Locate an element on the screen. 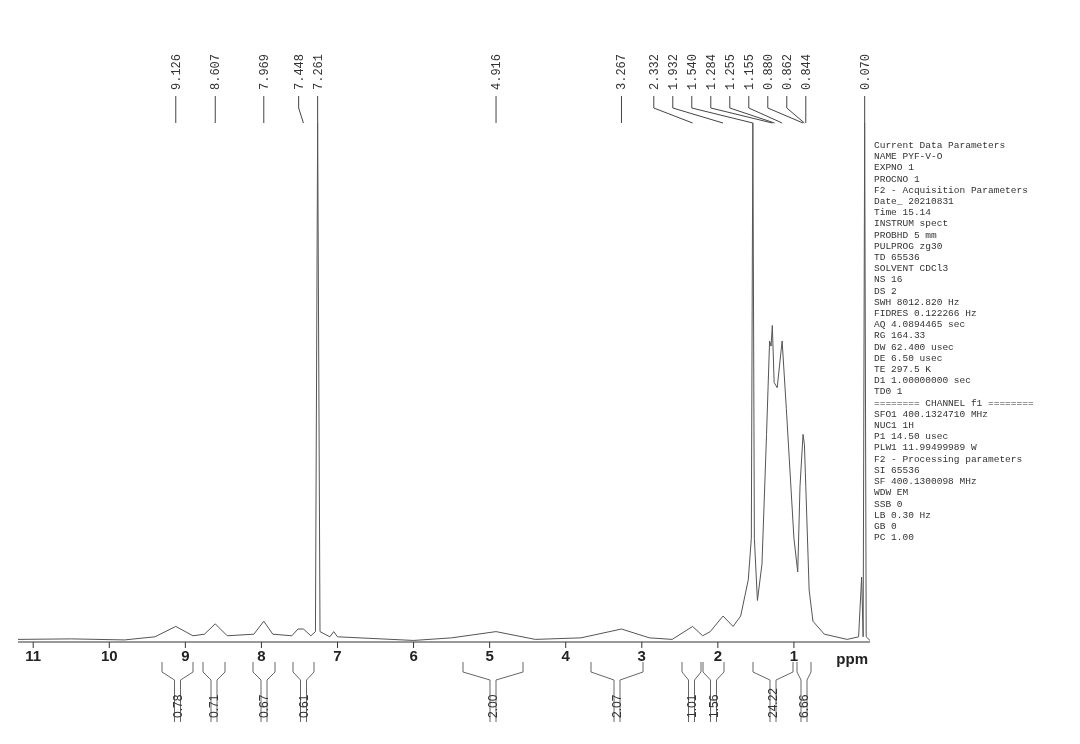  x-tick-label: 4 is located at coordinates (566, 655).